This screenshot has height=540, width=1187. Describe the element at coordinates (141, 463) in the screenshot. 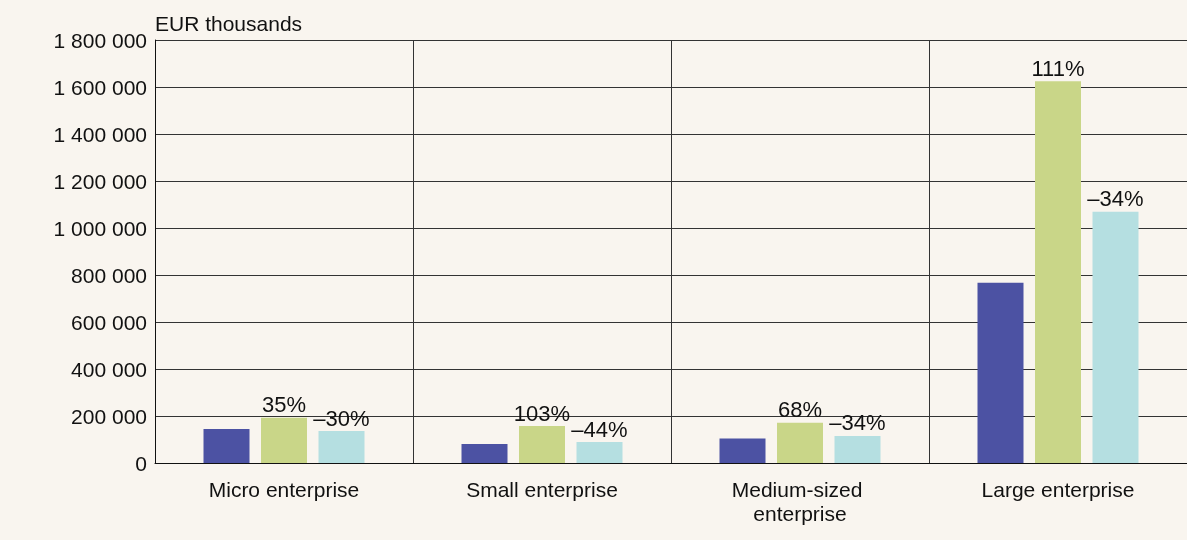

I see `y-tick-label: 0` at that location.